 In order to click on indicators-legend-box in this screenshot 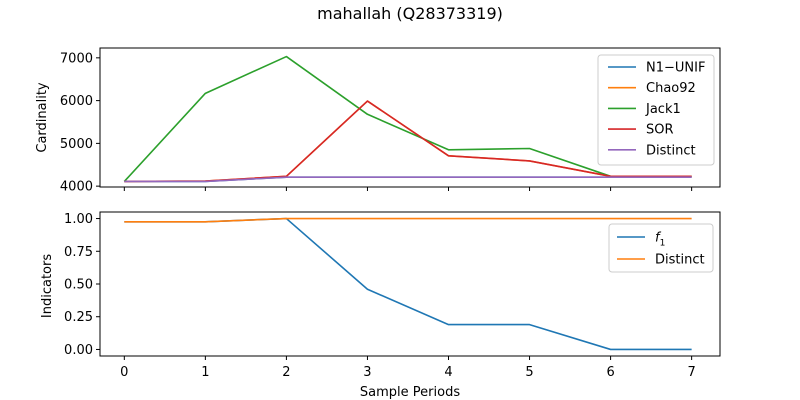, I will do `click(661, 248)`.